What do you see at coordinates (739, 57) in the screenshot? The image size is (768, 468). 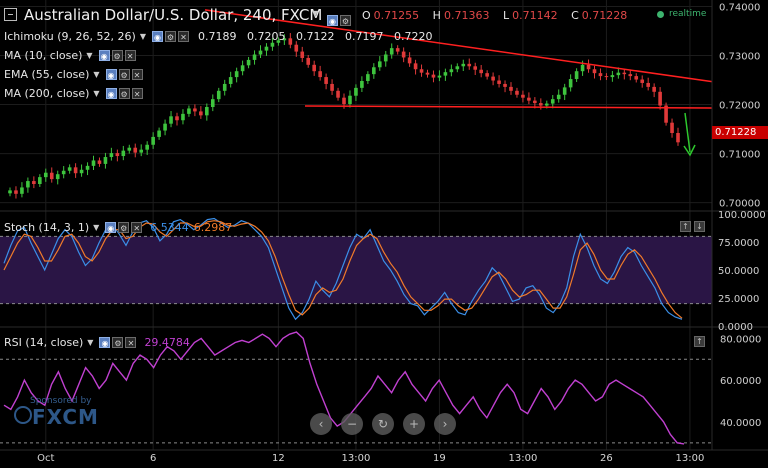 I see `price-tick-label: 0.73000` at bounding box center [739, 57].